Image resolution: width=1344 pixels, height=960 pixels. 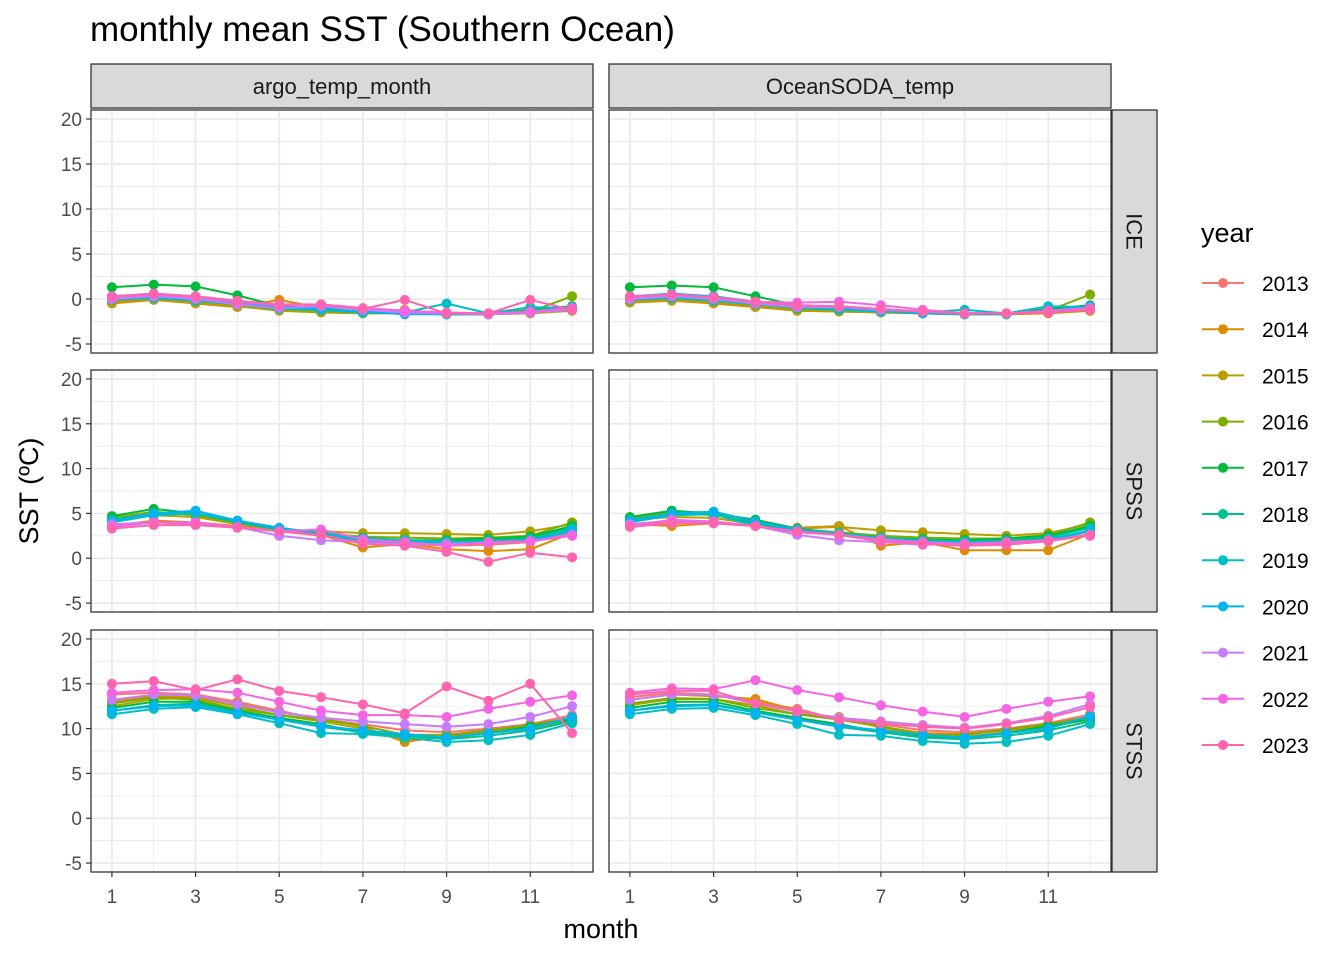 What do you see at coordinates (1223, 560) in the screenshot?
I see `legend-key-point-2019` at bounding box center [1223, 560].